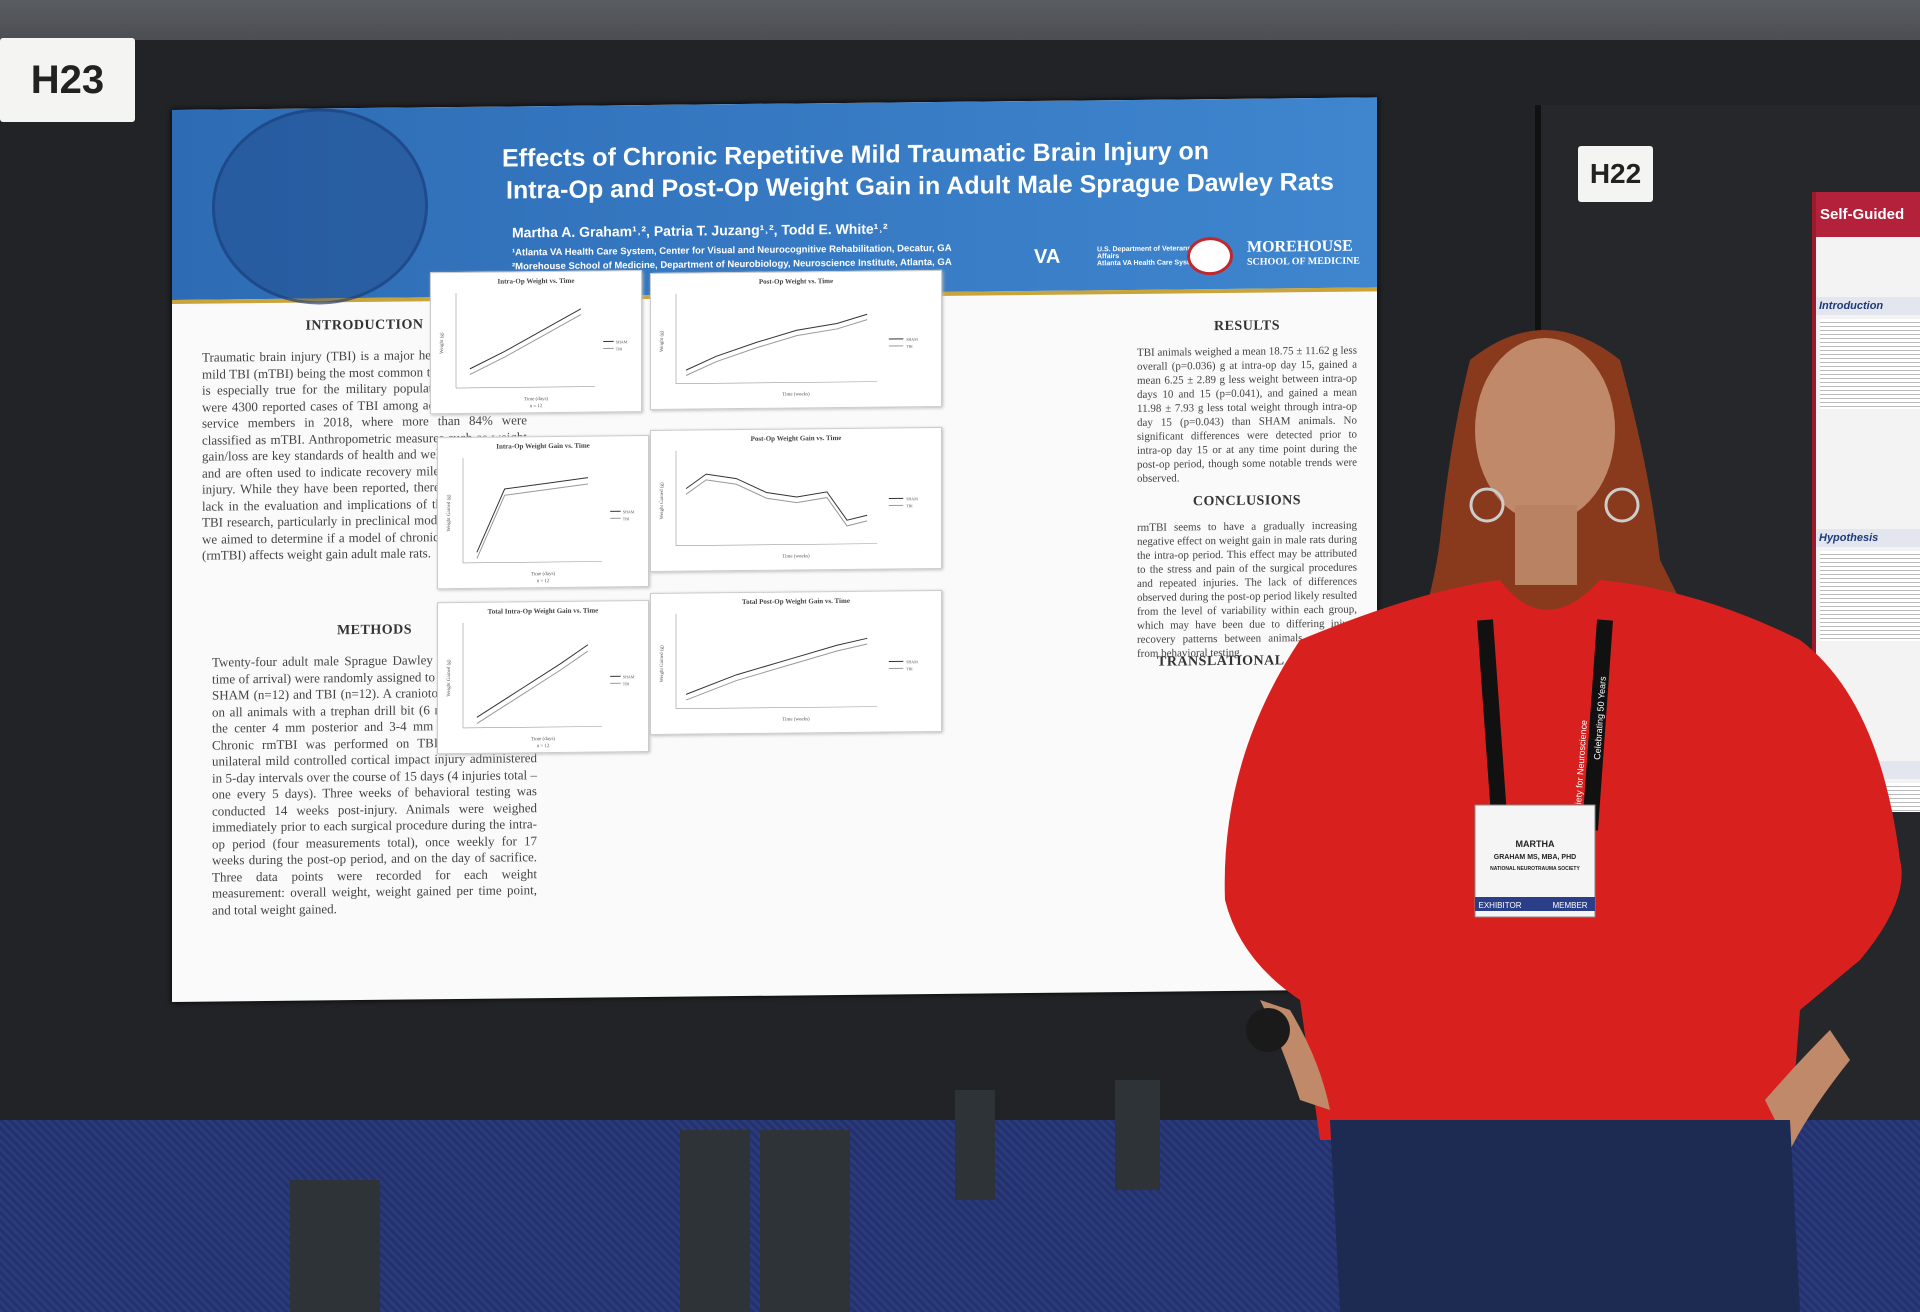 The height and width of the screenshot is (1312, 1920). Describe the element at coordinates (1569, 905) in the screenshot. I see `badge-status: MEMBER` at that location.